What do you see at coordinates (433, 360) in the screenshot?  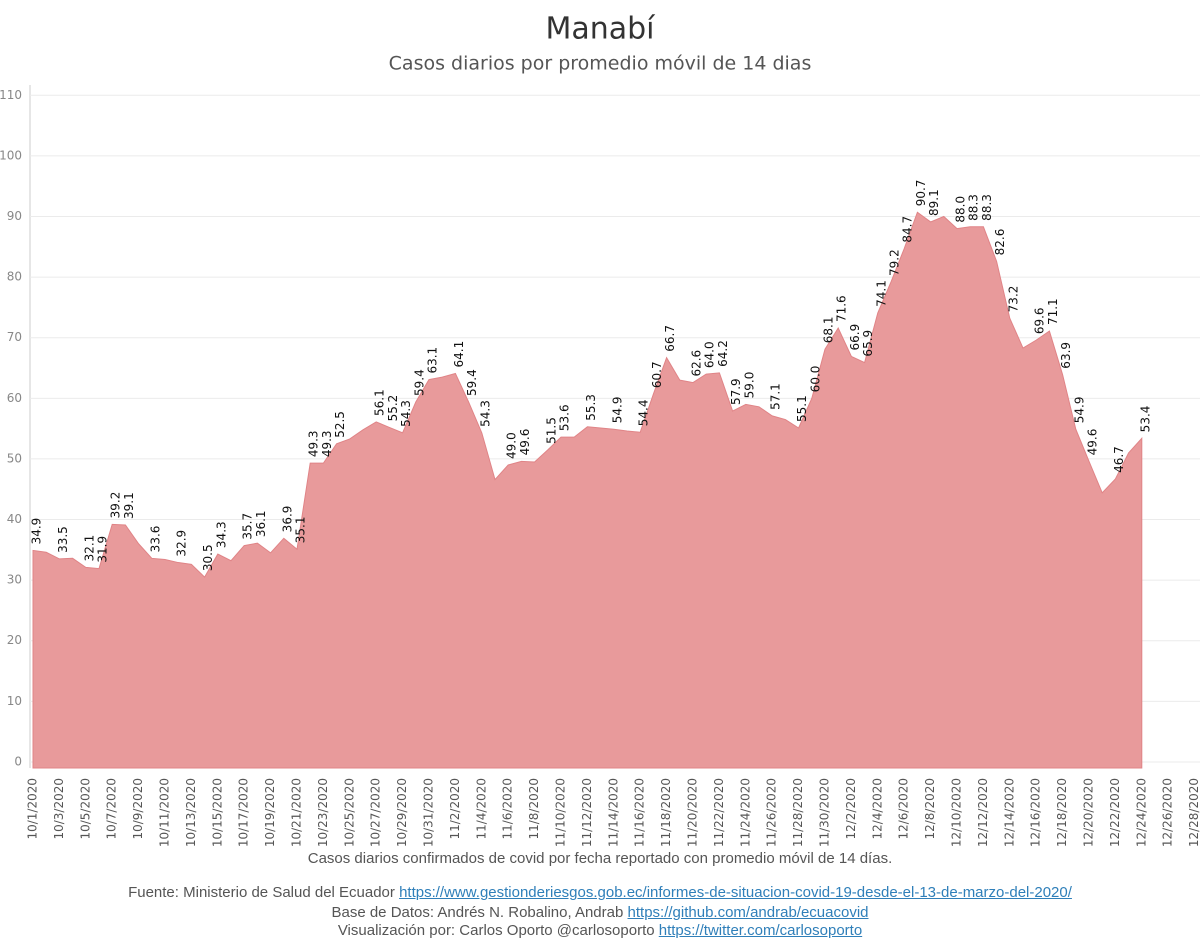 I see `data-label: 63.1` at bounding box center [433, 360].